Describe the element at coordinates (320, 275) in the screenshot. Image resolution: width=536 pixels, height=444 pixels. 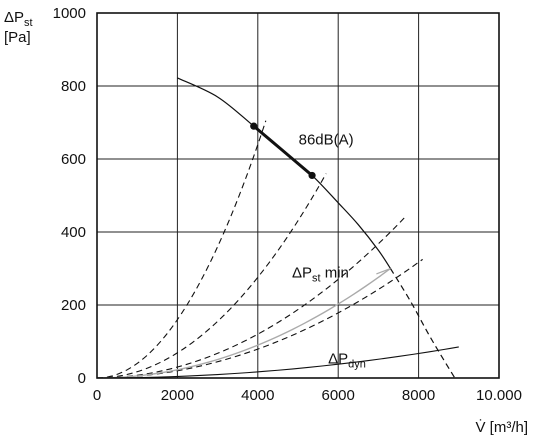
I see `min-static-pressure-label: ΔPst min` at that location.